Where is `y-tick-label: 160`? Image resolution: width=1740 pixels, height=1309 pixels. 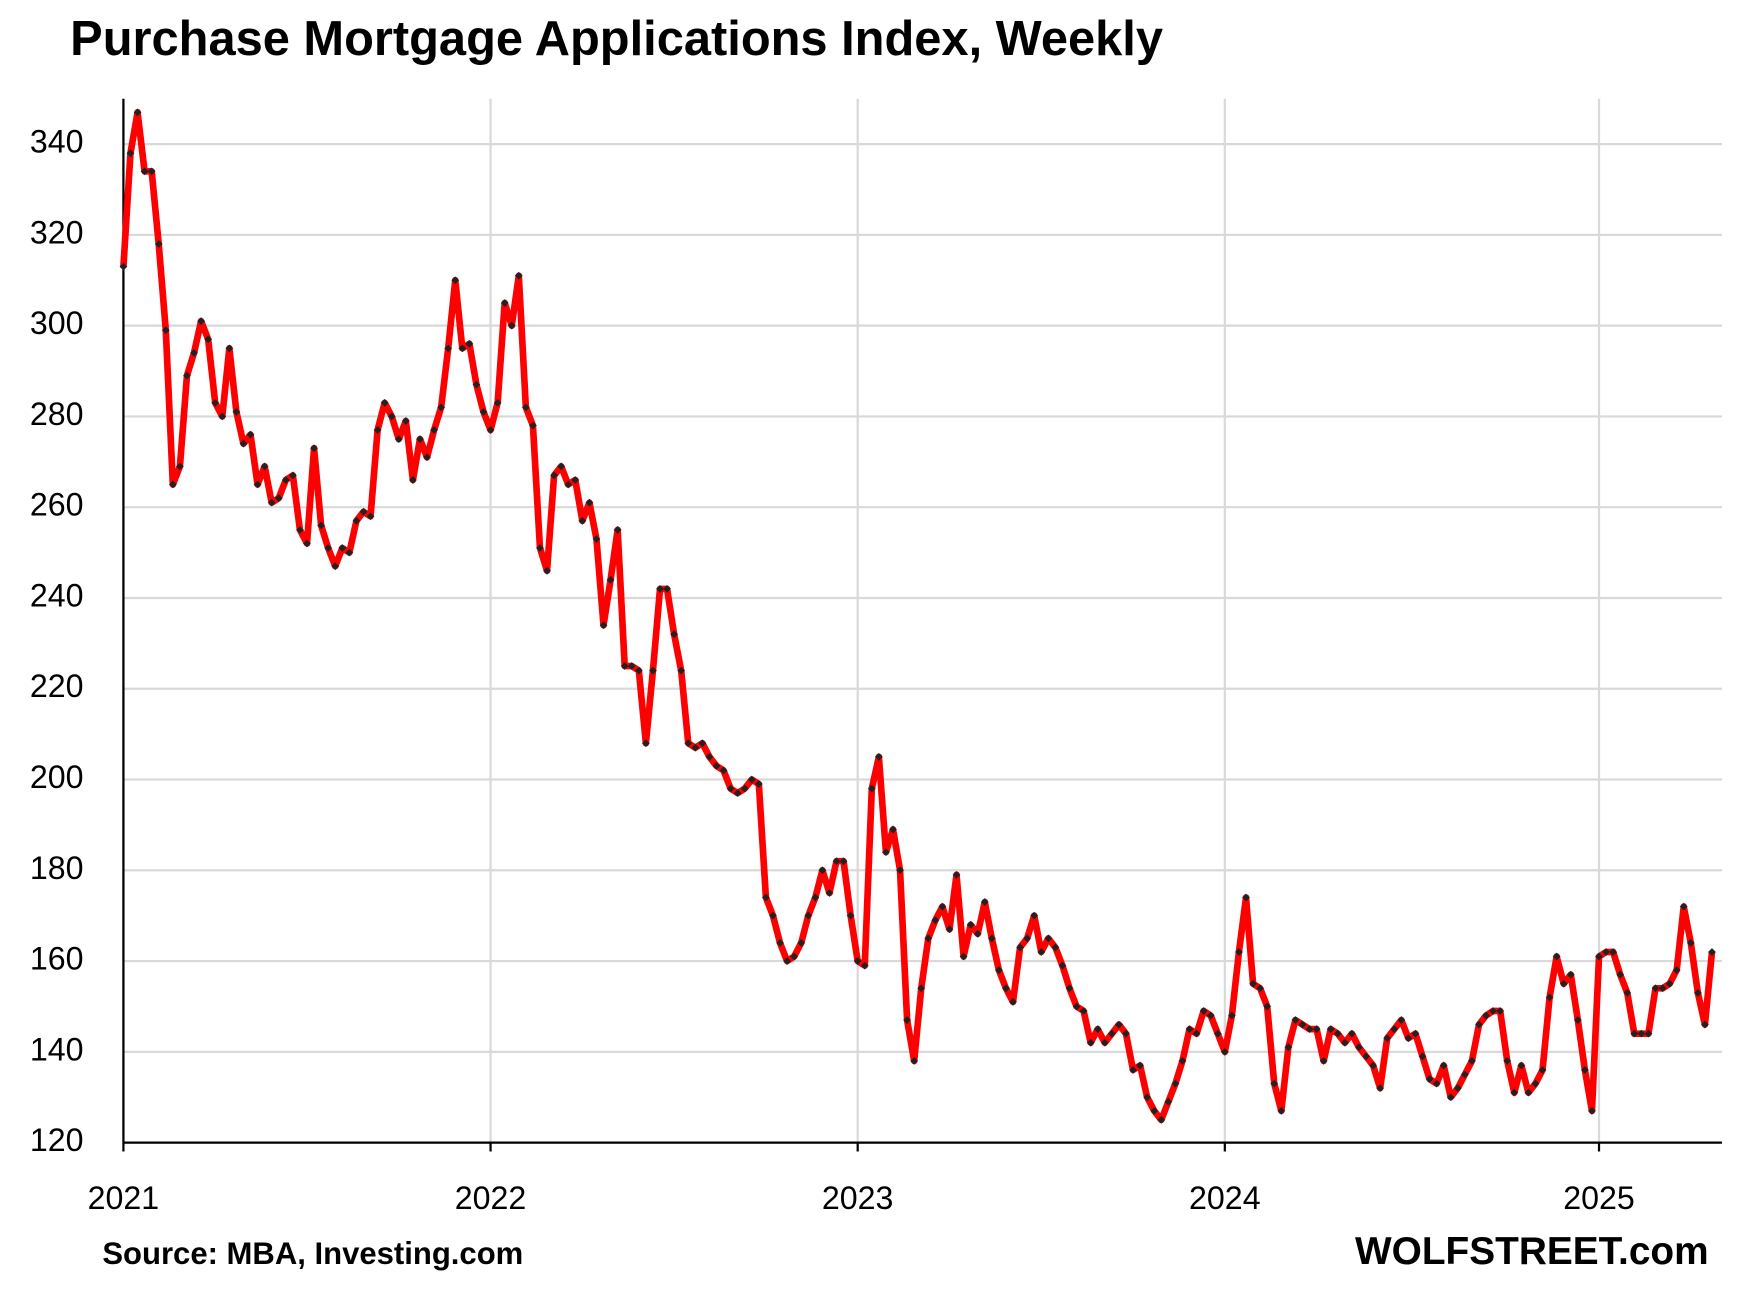 y-tick-label: 160 is located at coordinates (57, 959).